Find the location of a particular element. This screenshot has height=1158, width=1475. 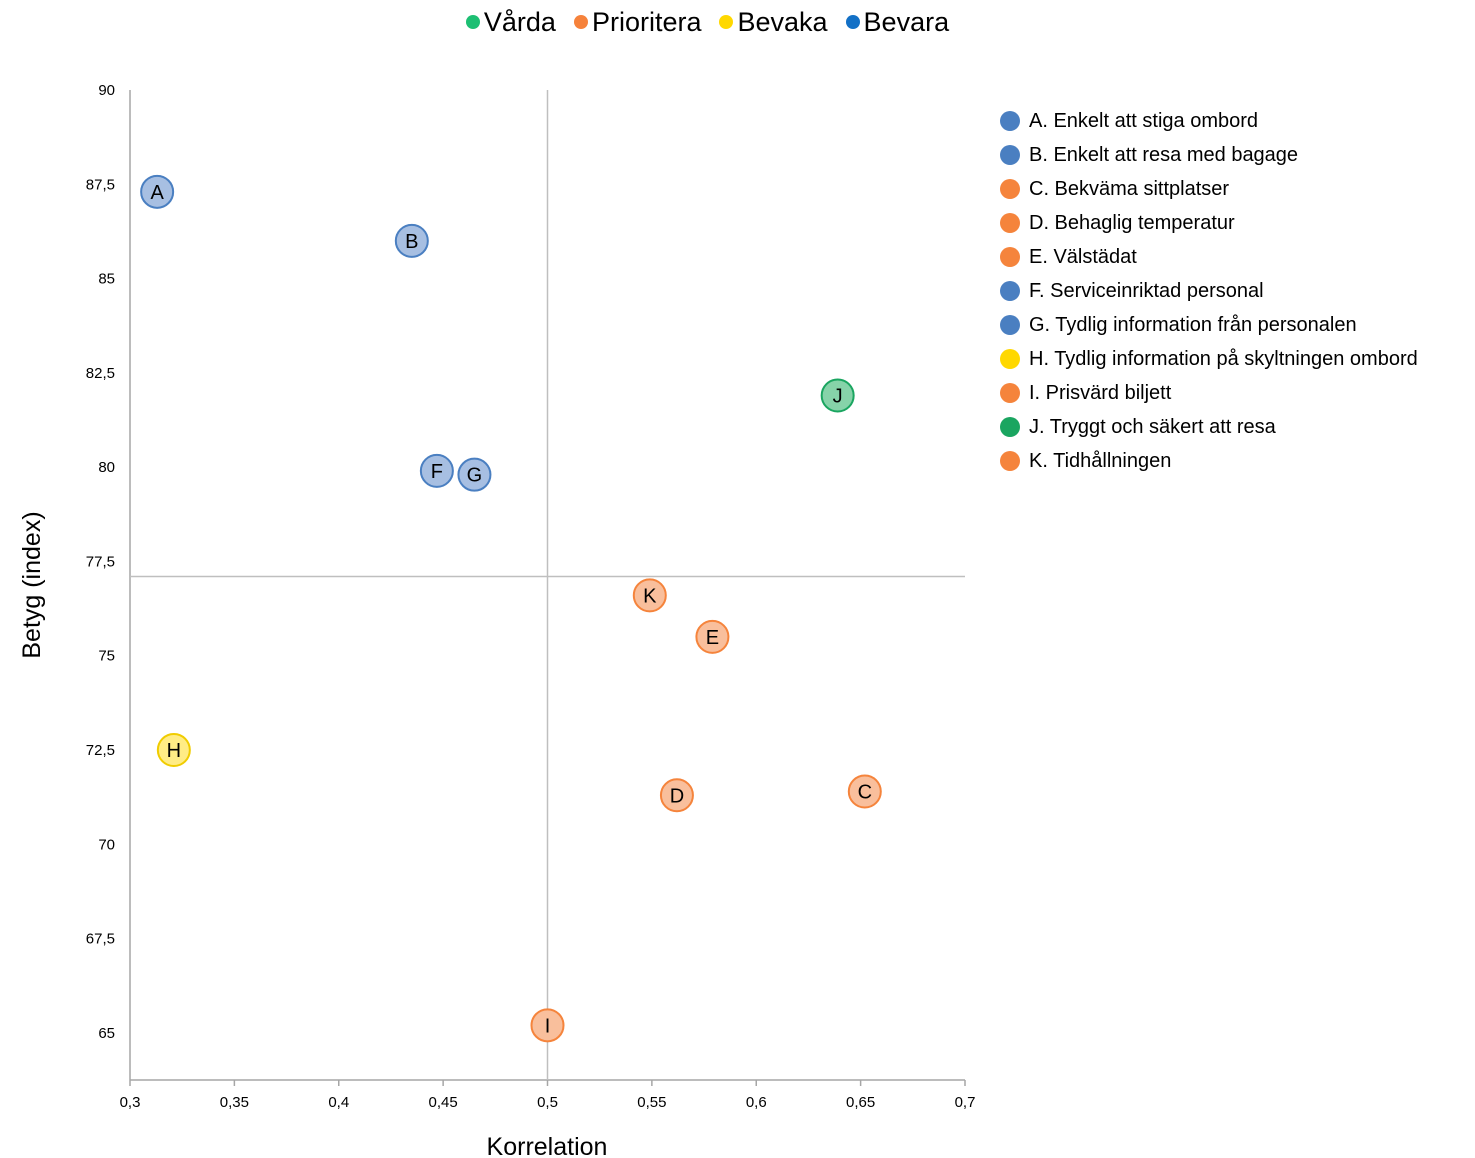

point-legend-label: J. Tryggt och säkert att resa is located at coordinates (1152, 426).